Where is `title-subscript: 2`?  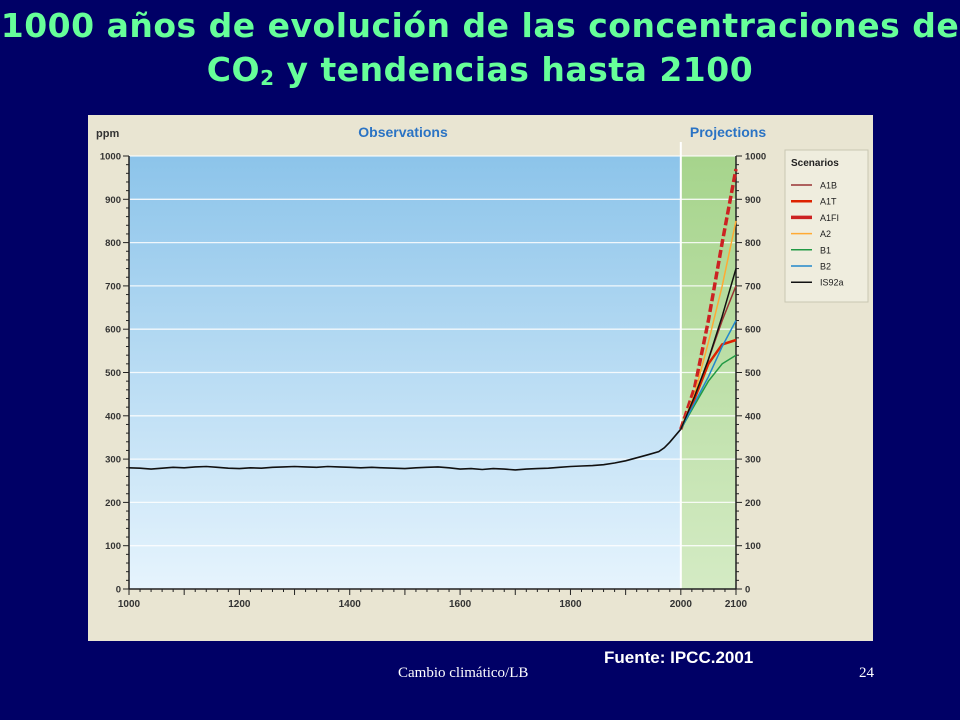
title-subscript: 2 is located at coordinates (267, 78).